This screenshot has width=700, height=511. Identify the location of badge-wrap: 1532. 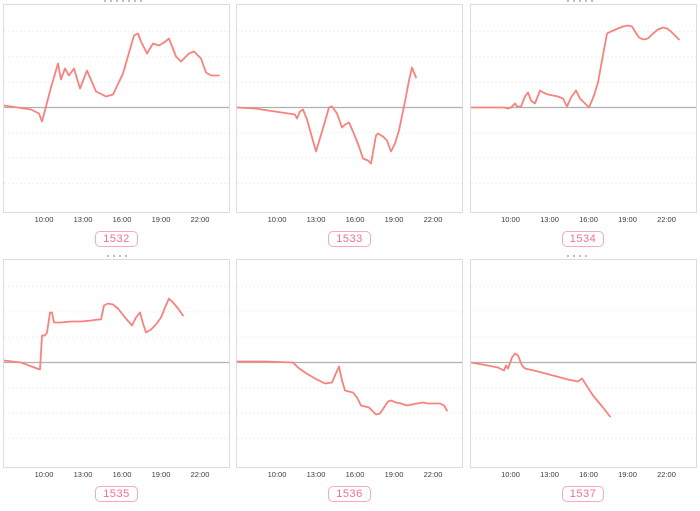
(116, 238).